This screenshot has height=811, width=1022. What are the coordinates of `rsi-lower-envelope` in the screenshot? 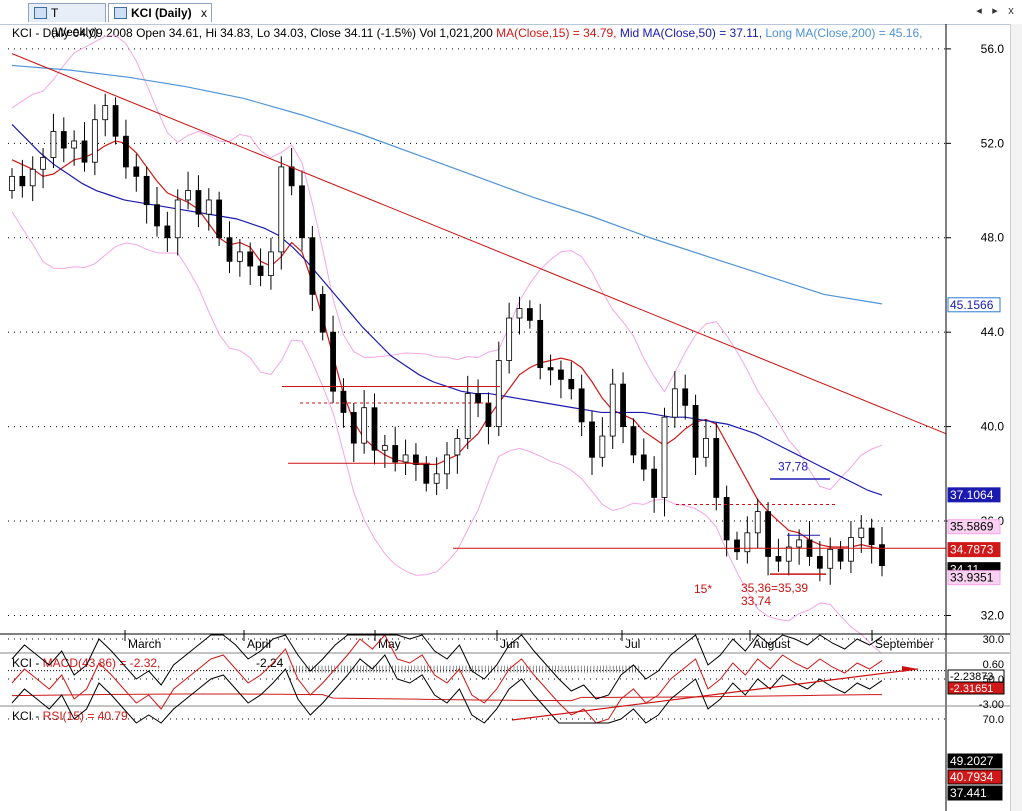 It's located at (447, 667).